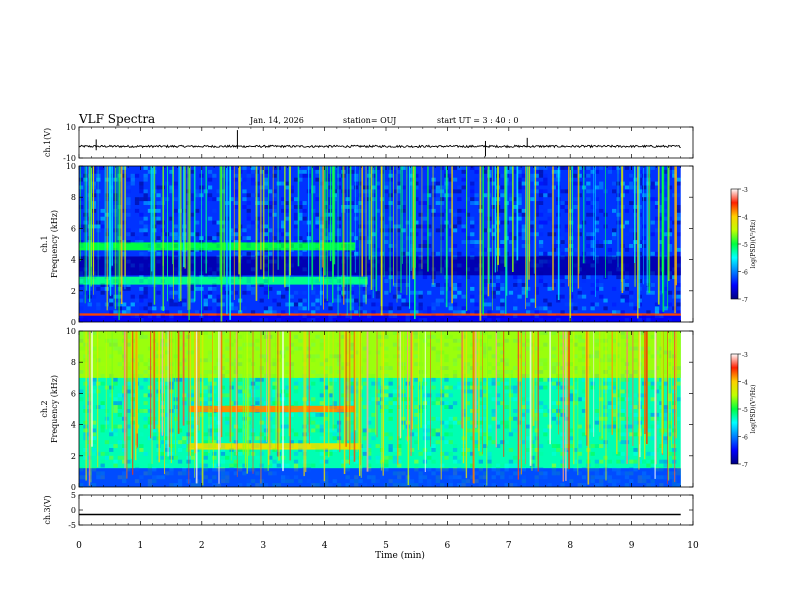 The height and width of the screenshot is (612, 792). I want to click on colorbar-tick-label: -3, so click(745, 355).